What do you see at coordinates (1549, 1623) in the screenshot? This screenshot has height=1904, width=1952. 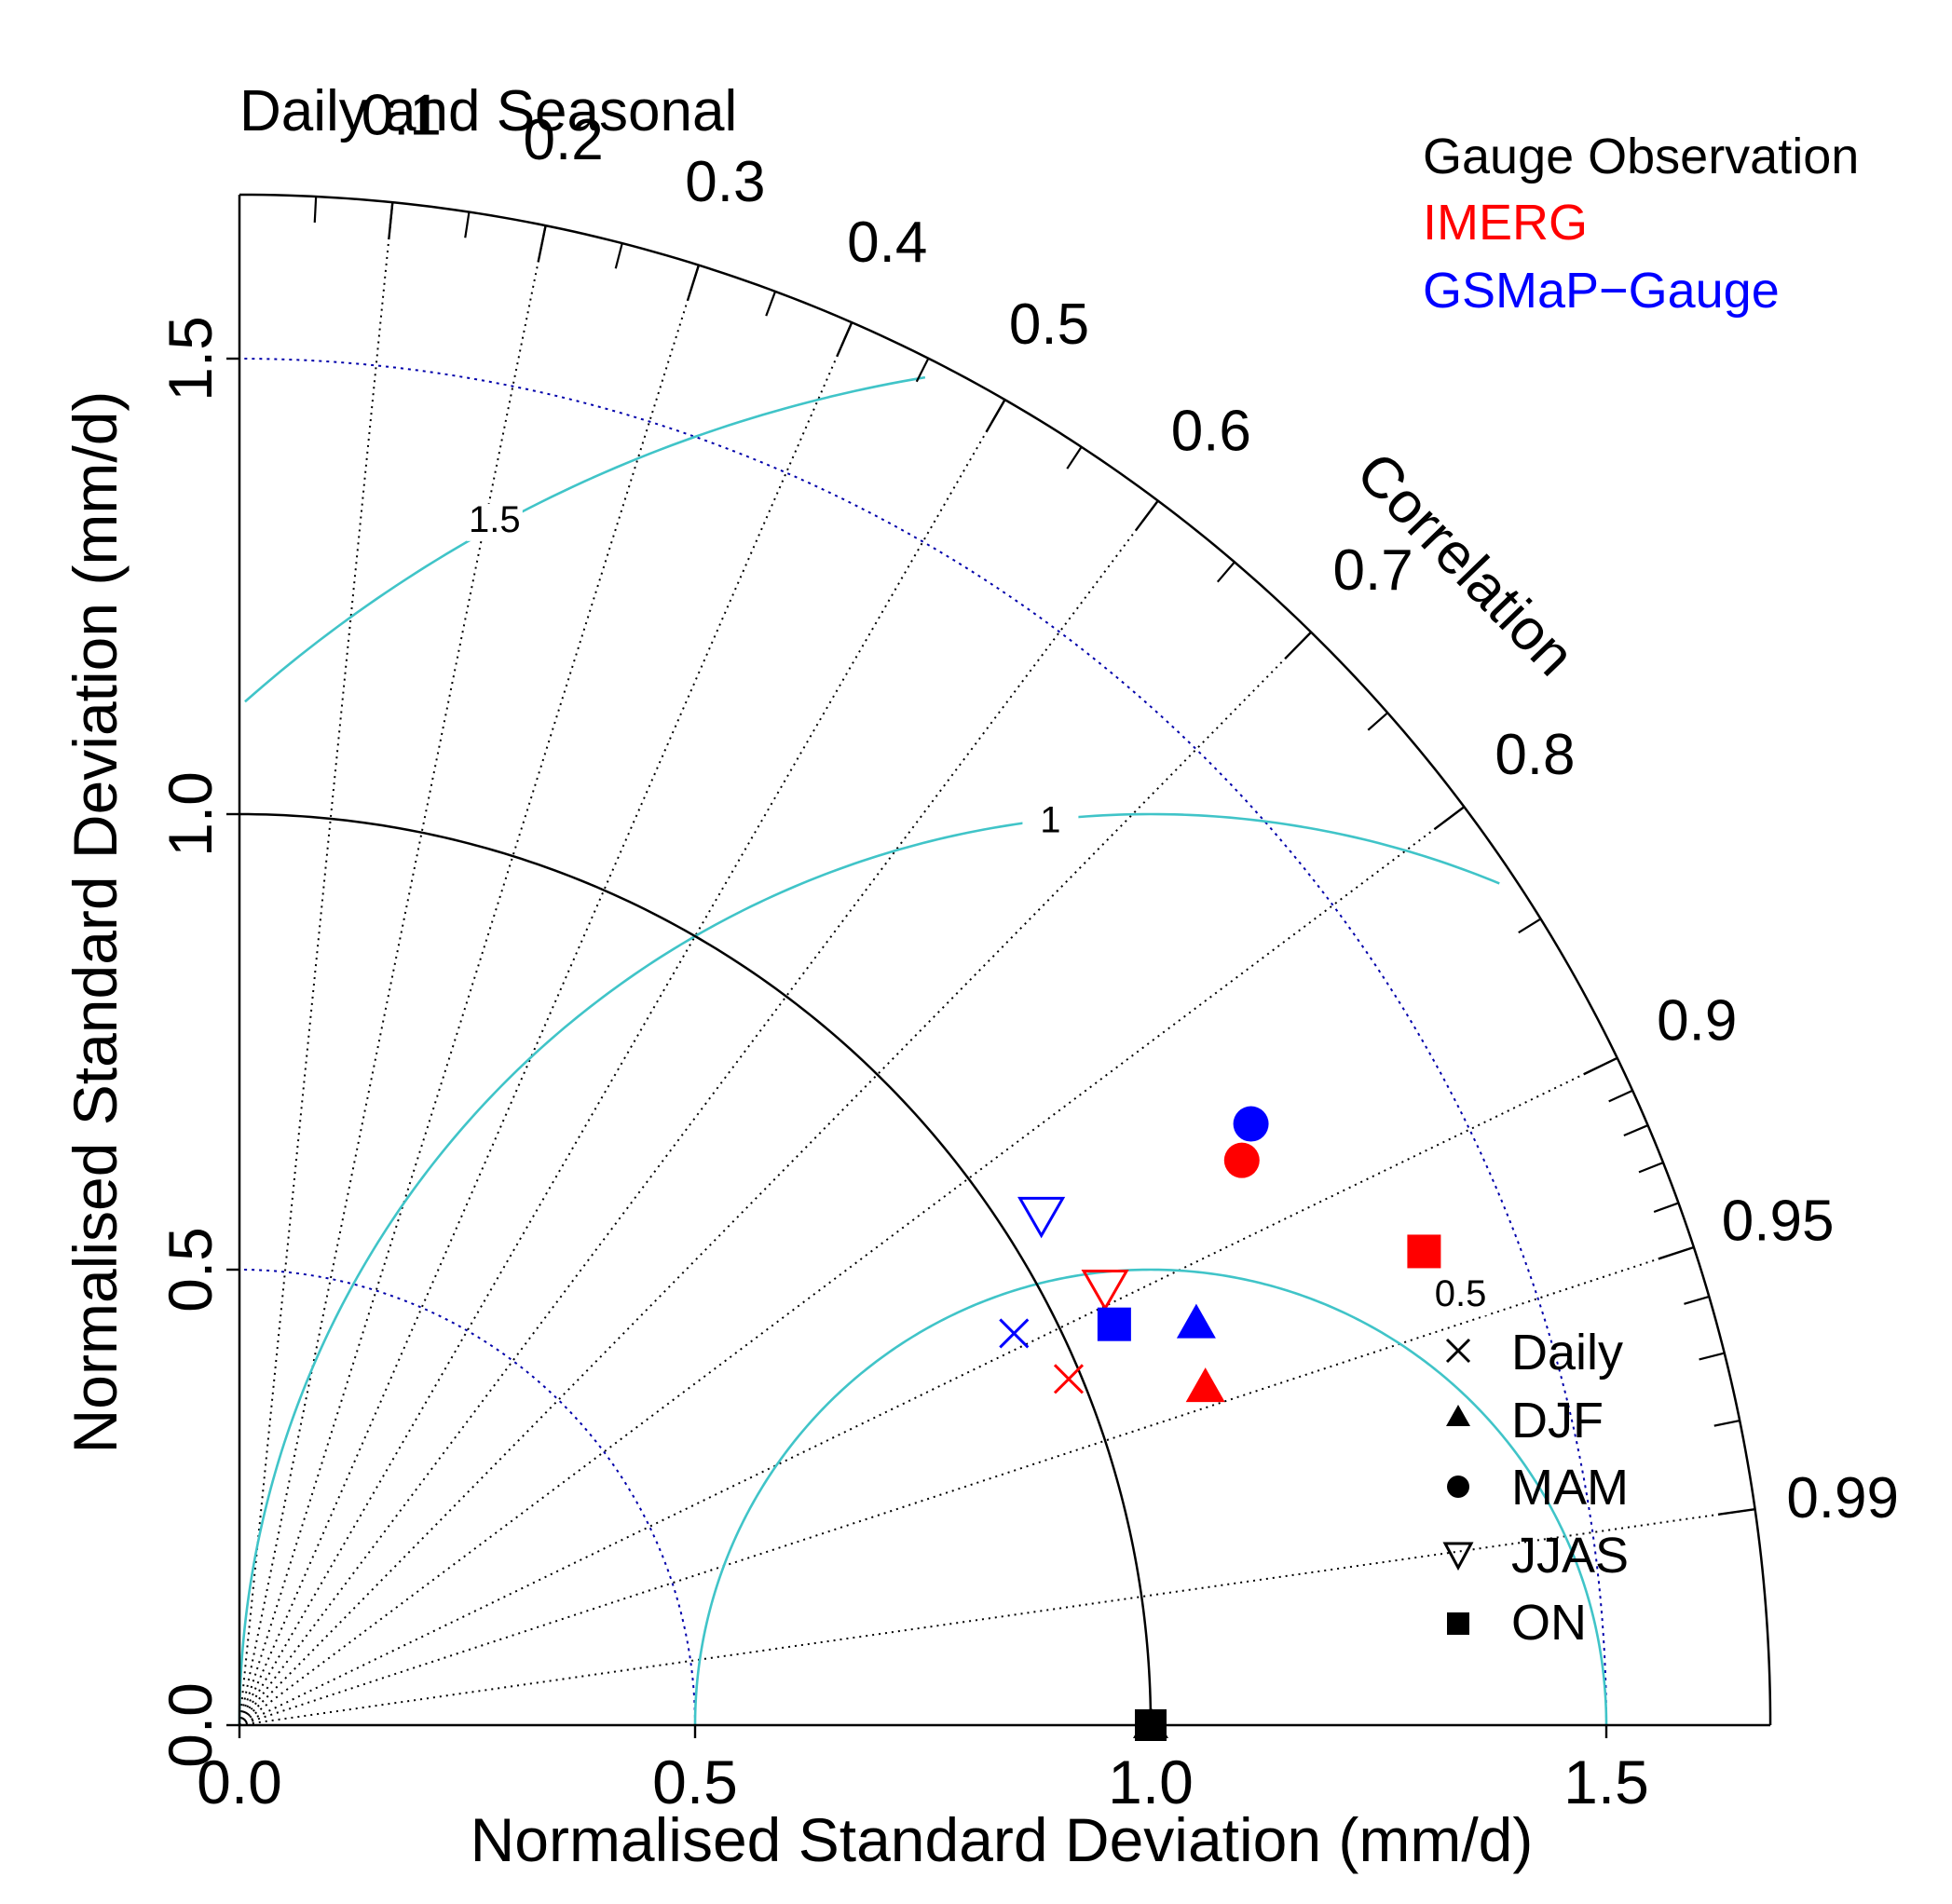 I see `legend-label-on: ON` at bounding box center [1549, 1623].